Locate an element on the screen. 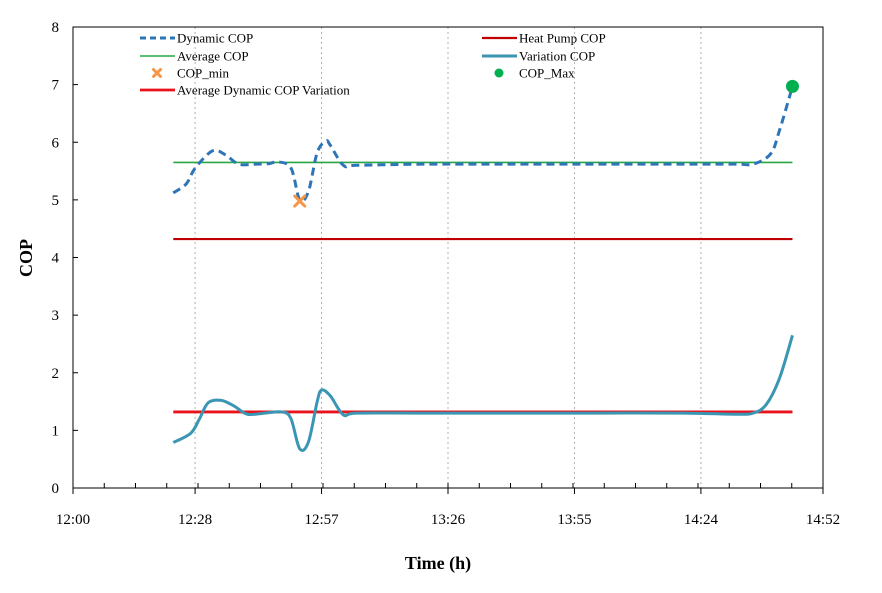 The height and width of the screenshot is (593, 882). y-tick-label: 1 is located at coordinates (56, 431).